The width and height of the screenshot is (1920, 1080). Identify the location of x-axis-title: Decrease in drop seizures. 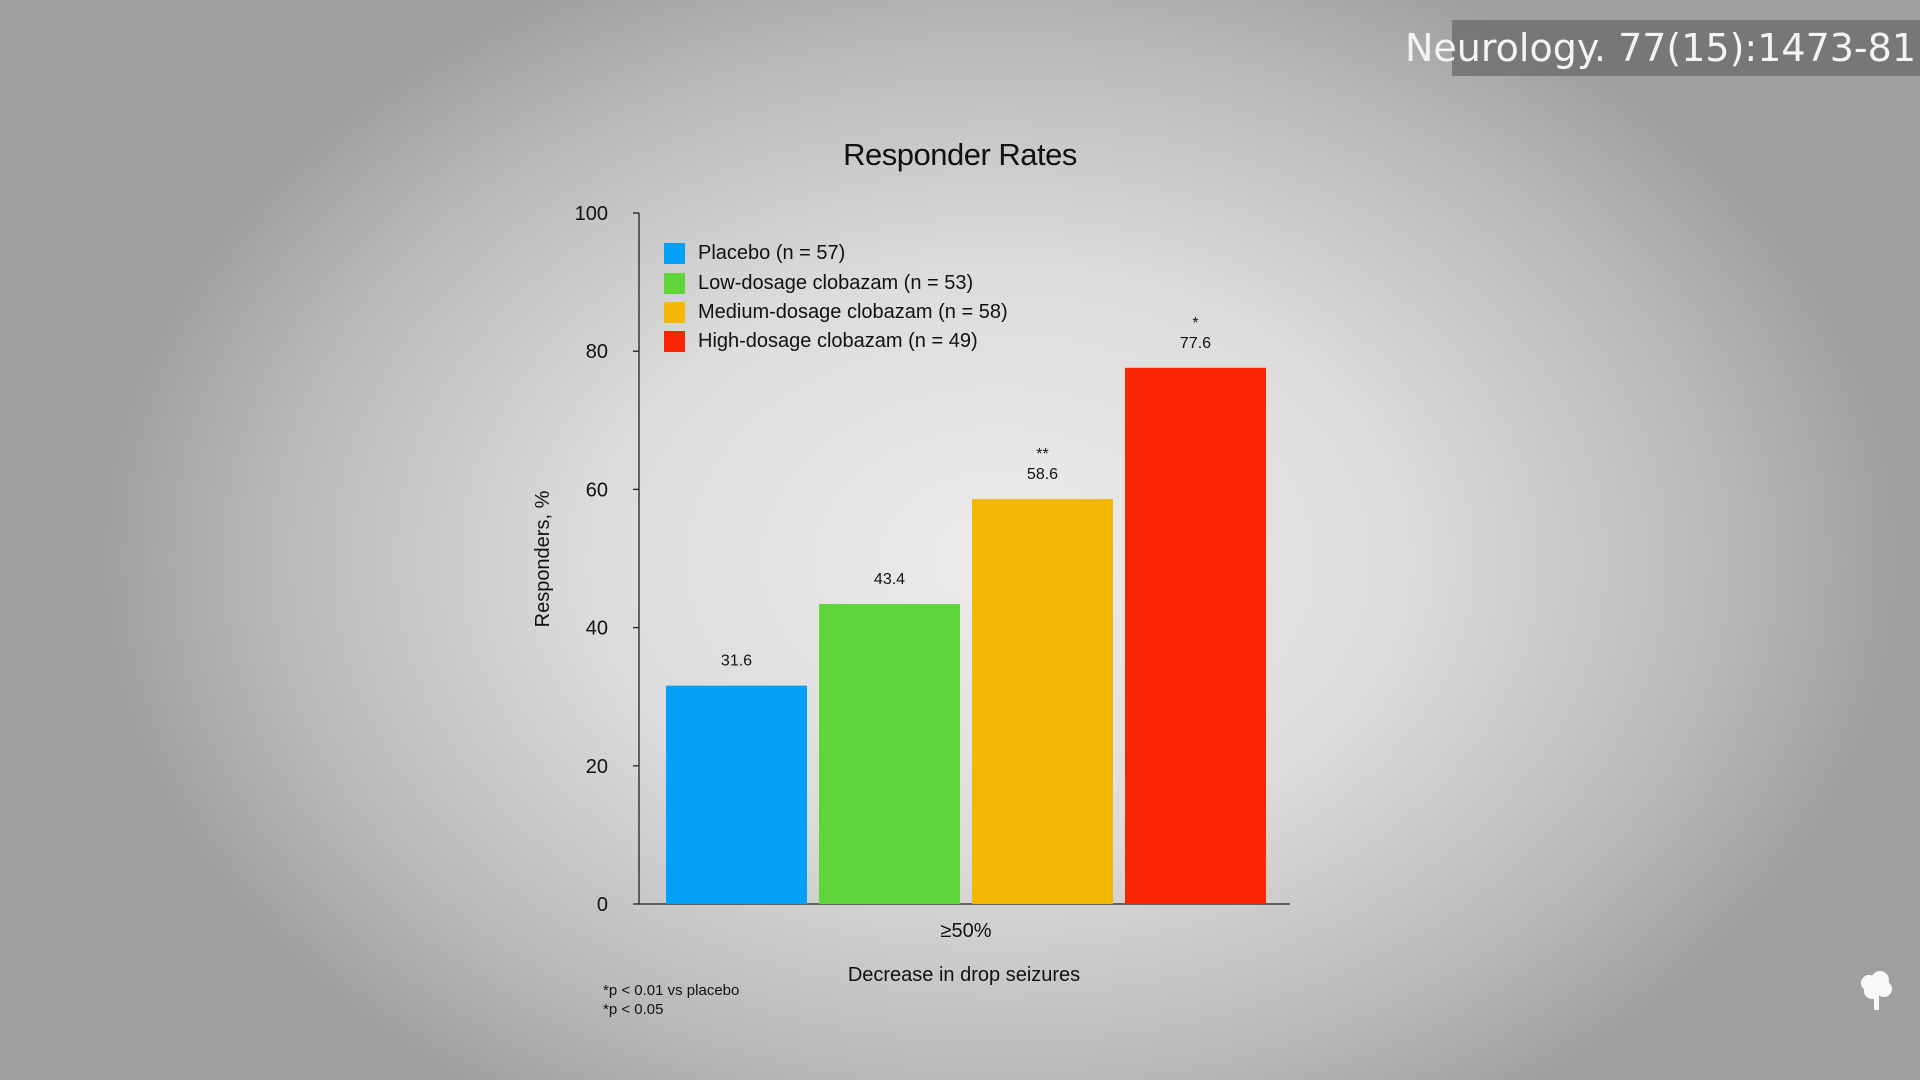
(964, 975).